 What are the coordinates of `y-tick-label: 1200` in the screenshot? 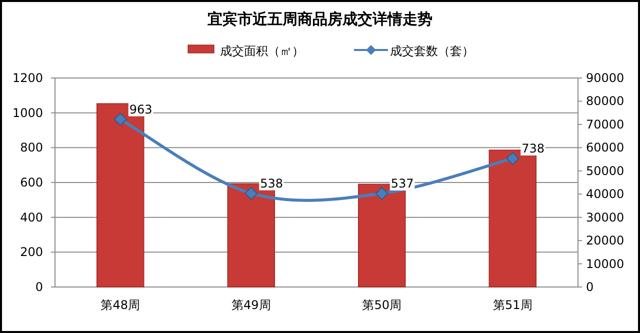 It's located at (27, 78).